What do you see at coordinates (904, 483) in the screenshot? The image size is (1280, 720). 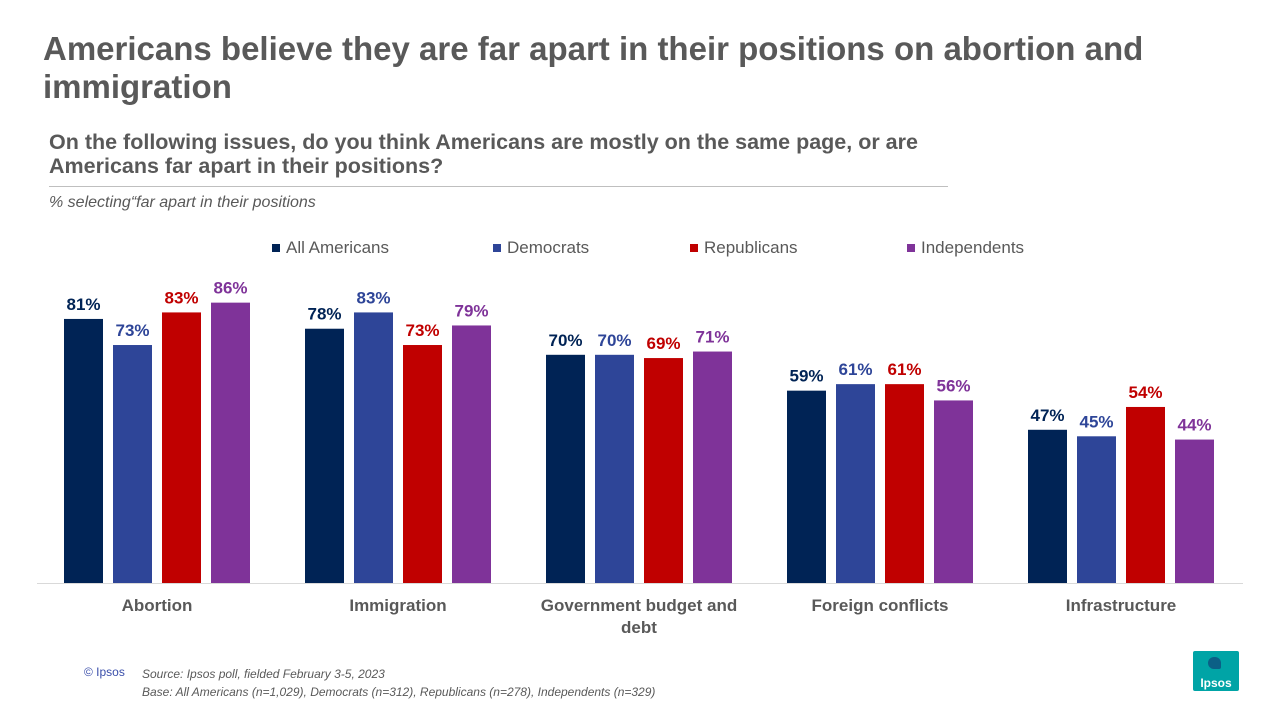 I see `bar-republicans-foreign-conflicts` at bounding box center [904, 483].